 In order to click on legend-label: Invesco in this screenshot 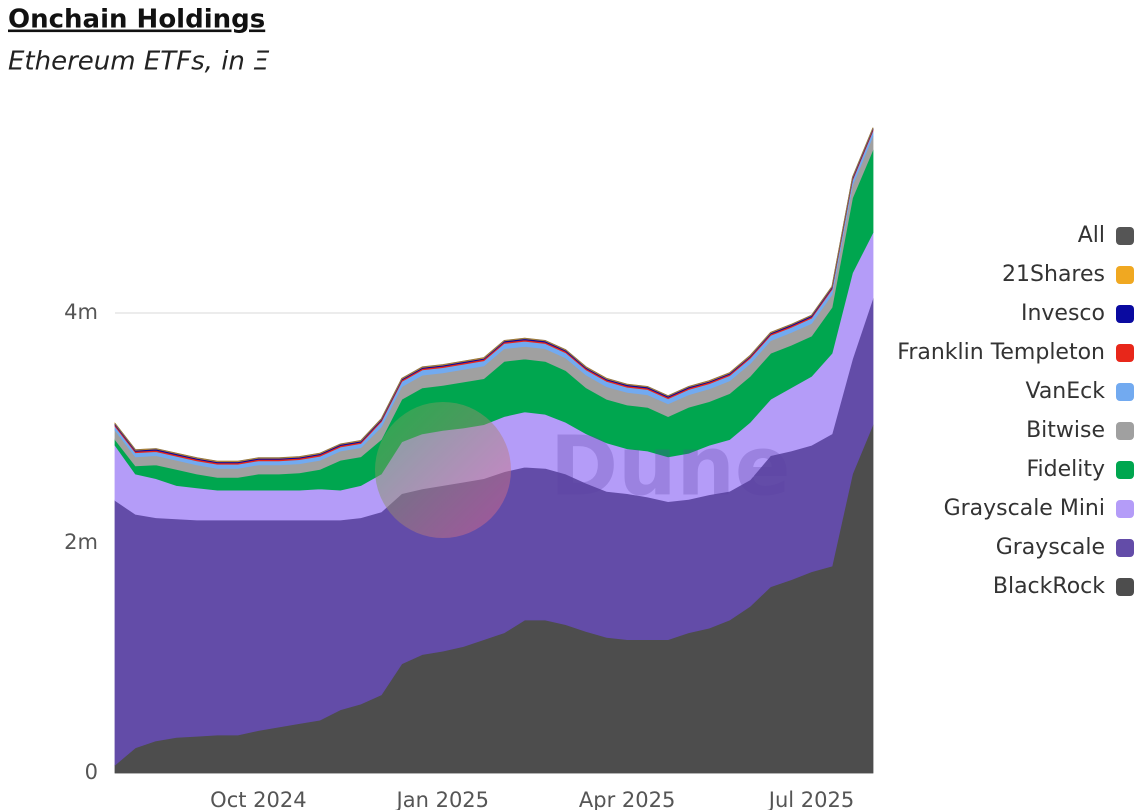, I will do `click(1063, 313)`.